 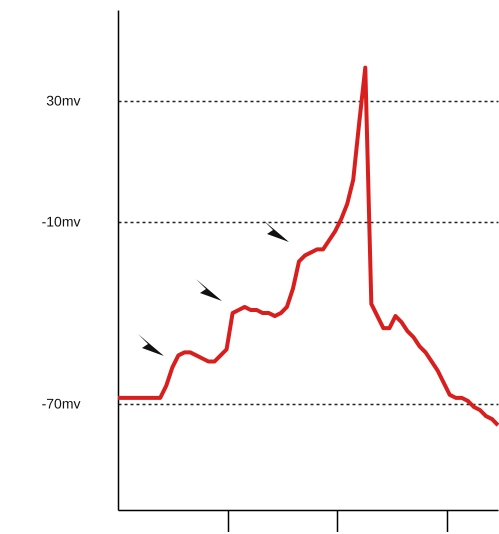 I want to click on y-tick-label: 30mv, so click(x=63, y=100).